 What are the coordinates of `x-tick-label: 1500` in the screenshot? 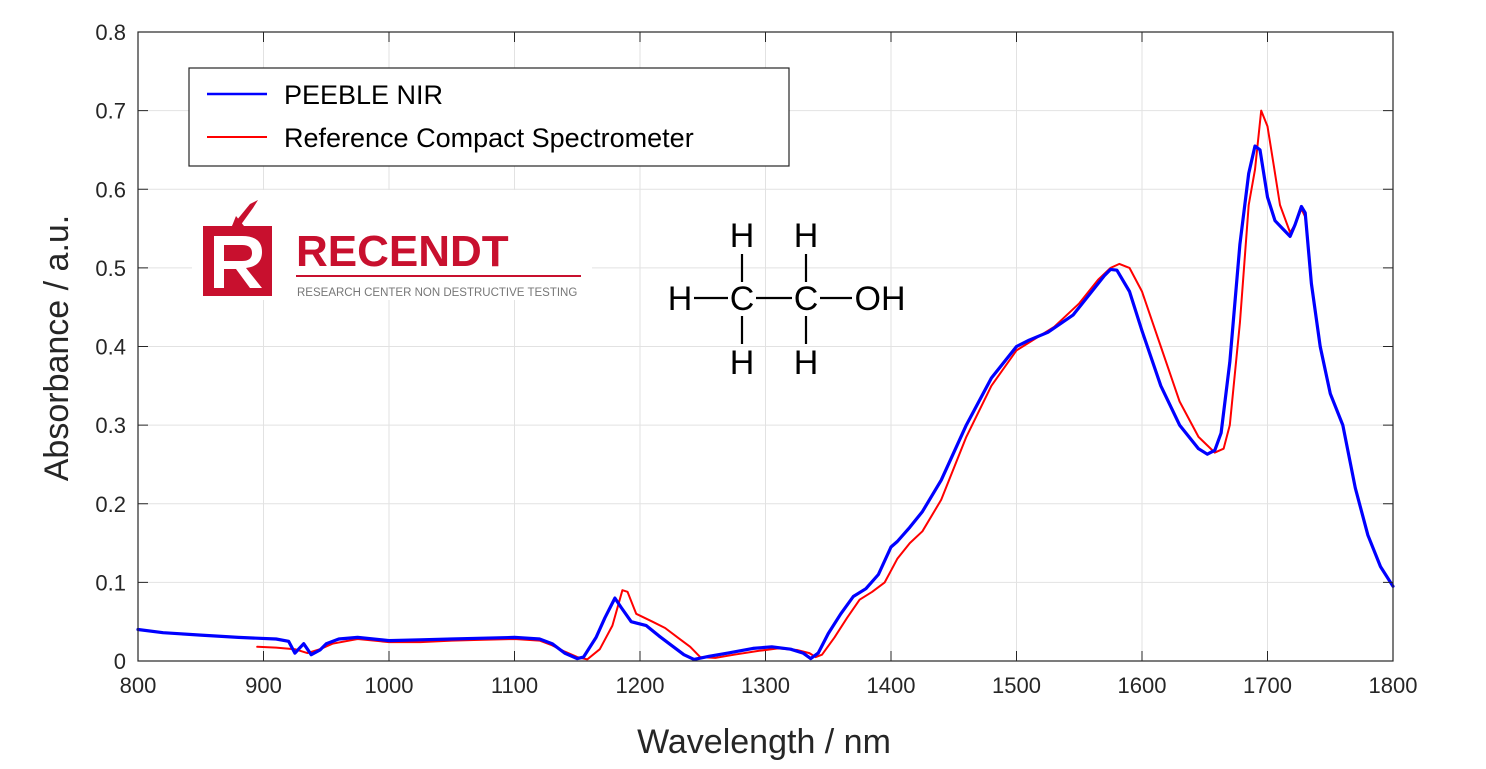 It's located at (1016, 685).